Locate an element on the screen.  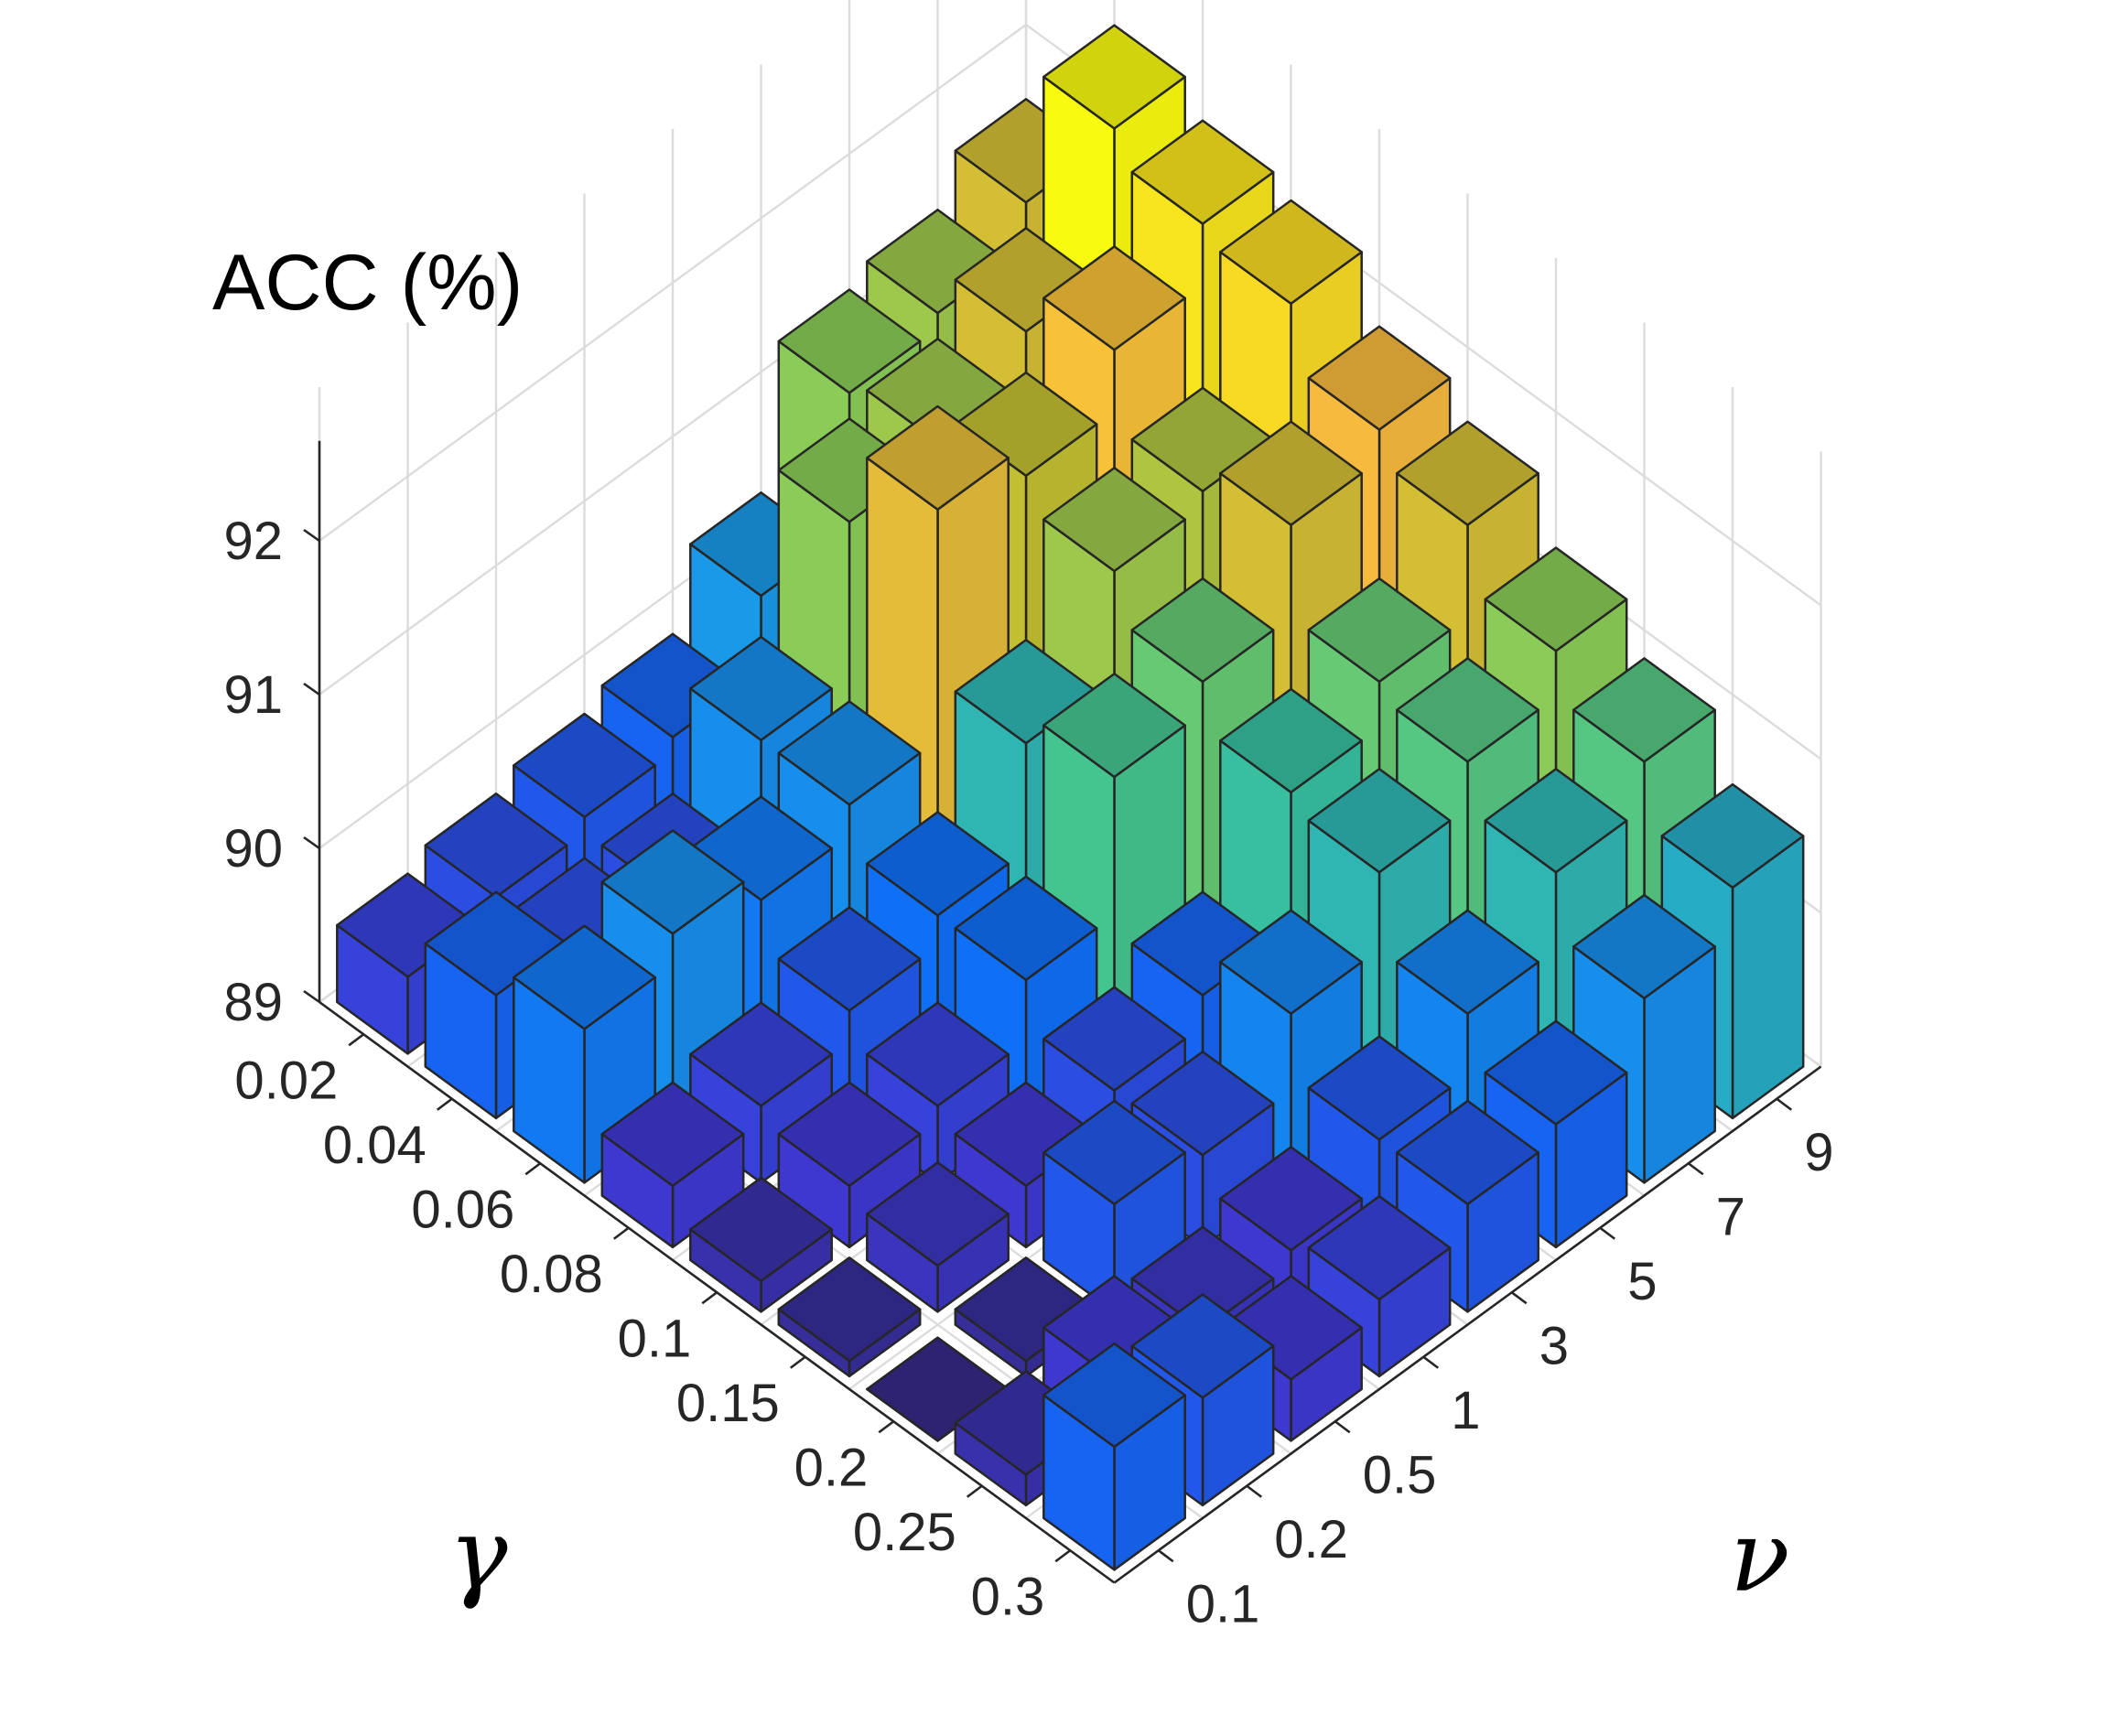
gamma-tick-label: 0.25 is located at coordinates (904, 1532).